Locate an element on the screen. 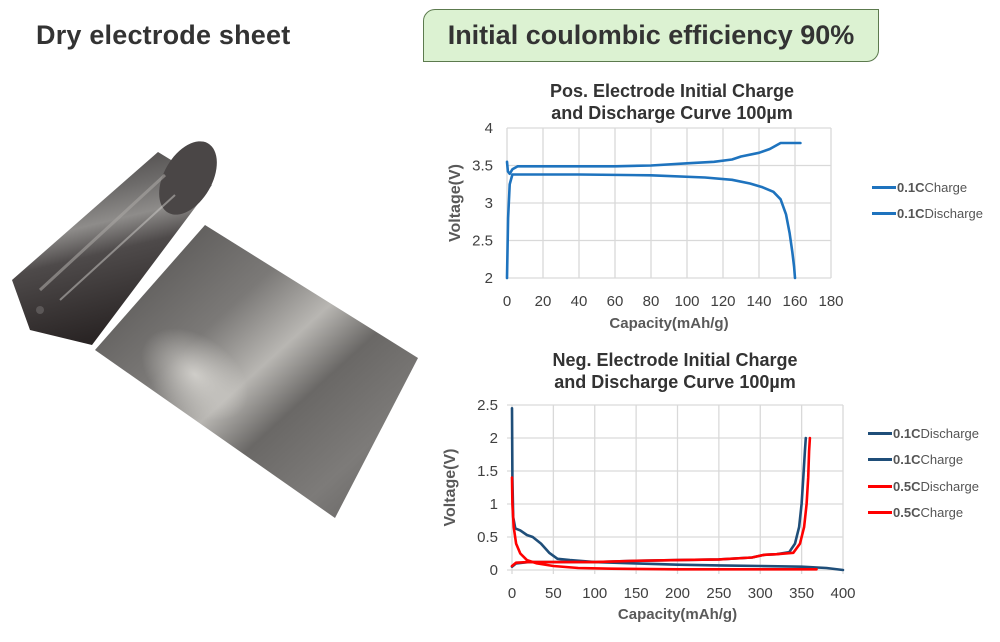  y-tick-label: 1.5 is located at coordinates (487, 471).